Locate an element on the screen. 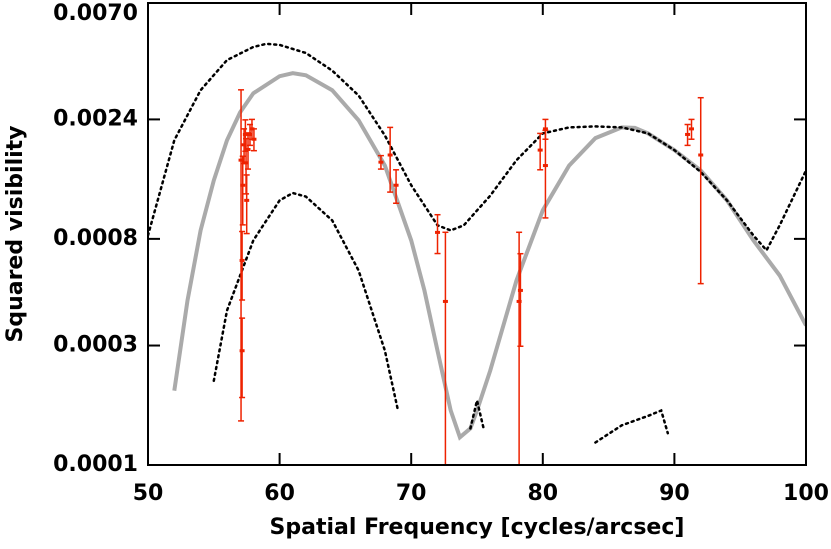  x-axis-label: Spatial Frequency [cycles/arcsec] is located at coordinates (477, 527).